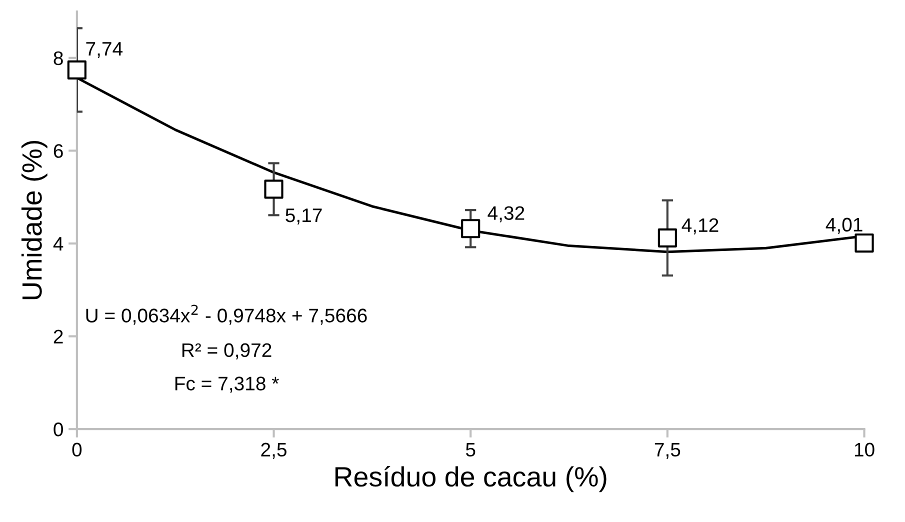 Image resolution: width=905 pixels, height=522 pixels. I want to click on data-label: 7,74, so click(104, 50).